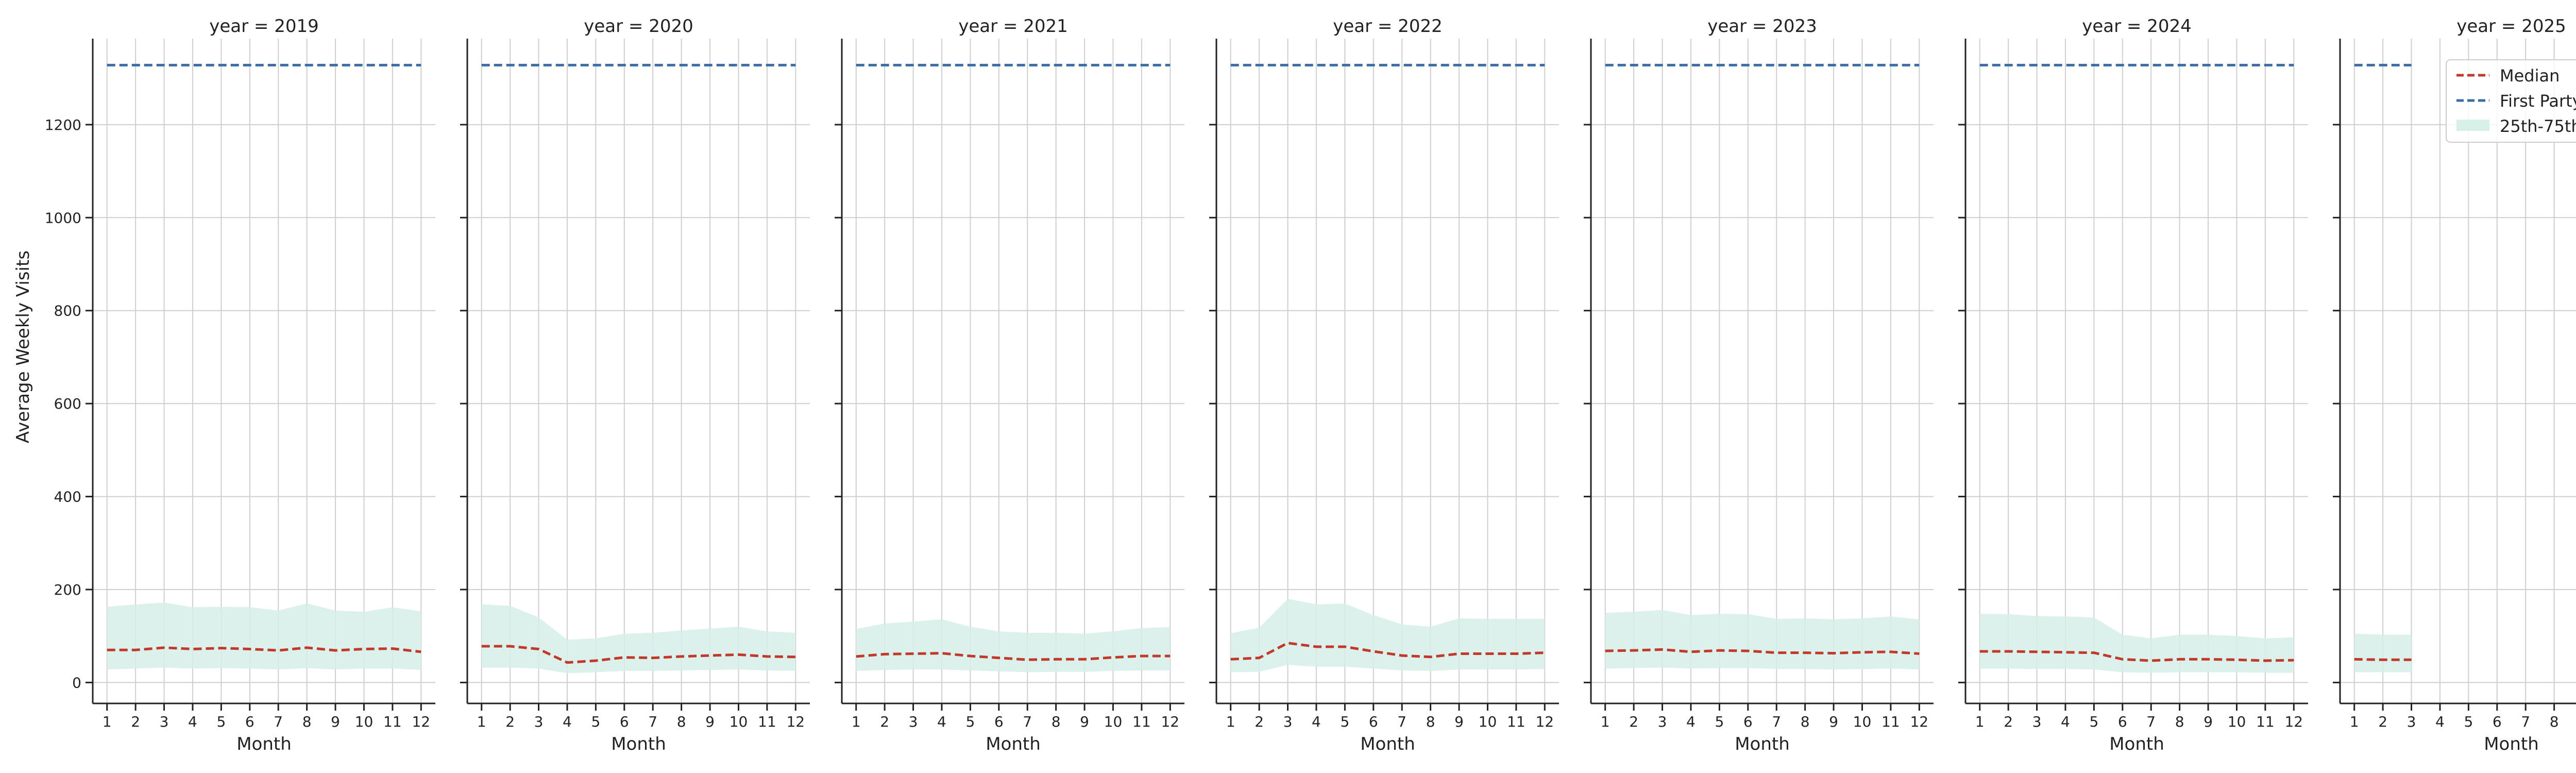 The image size is (2576, 773). What do you see at coordinates (67, 590) in the screenshot?
I see `y-tick-label-200: 200` at bounding box center [67, 590].